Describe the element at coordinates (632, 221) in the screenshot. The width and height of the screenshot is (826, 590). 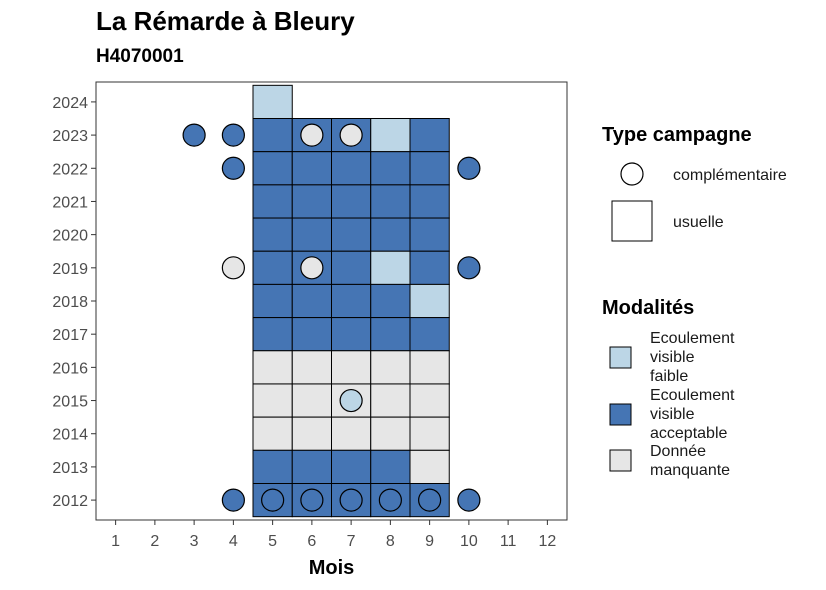
I see `legend-key-usuelle` at that location.